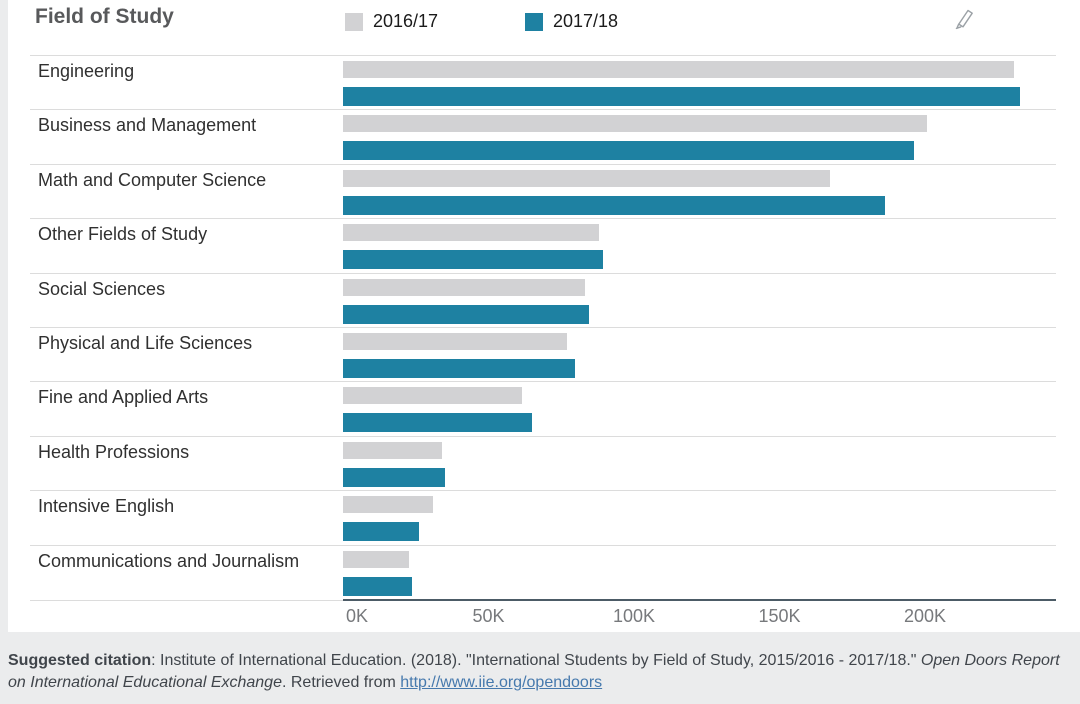 Image resolution: width=1080 pixels, height=704 pixels. What do you see at coordinates (80, 660) in the screenshot?
I see `citation-label: Suggested citation` at bounding box center [80, 660].